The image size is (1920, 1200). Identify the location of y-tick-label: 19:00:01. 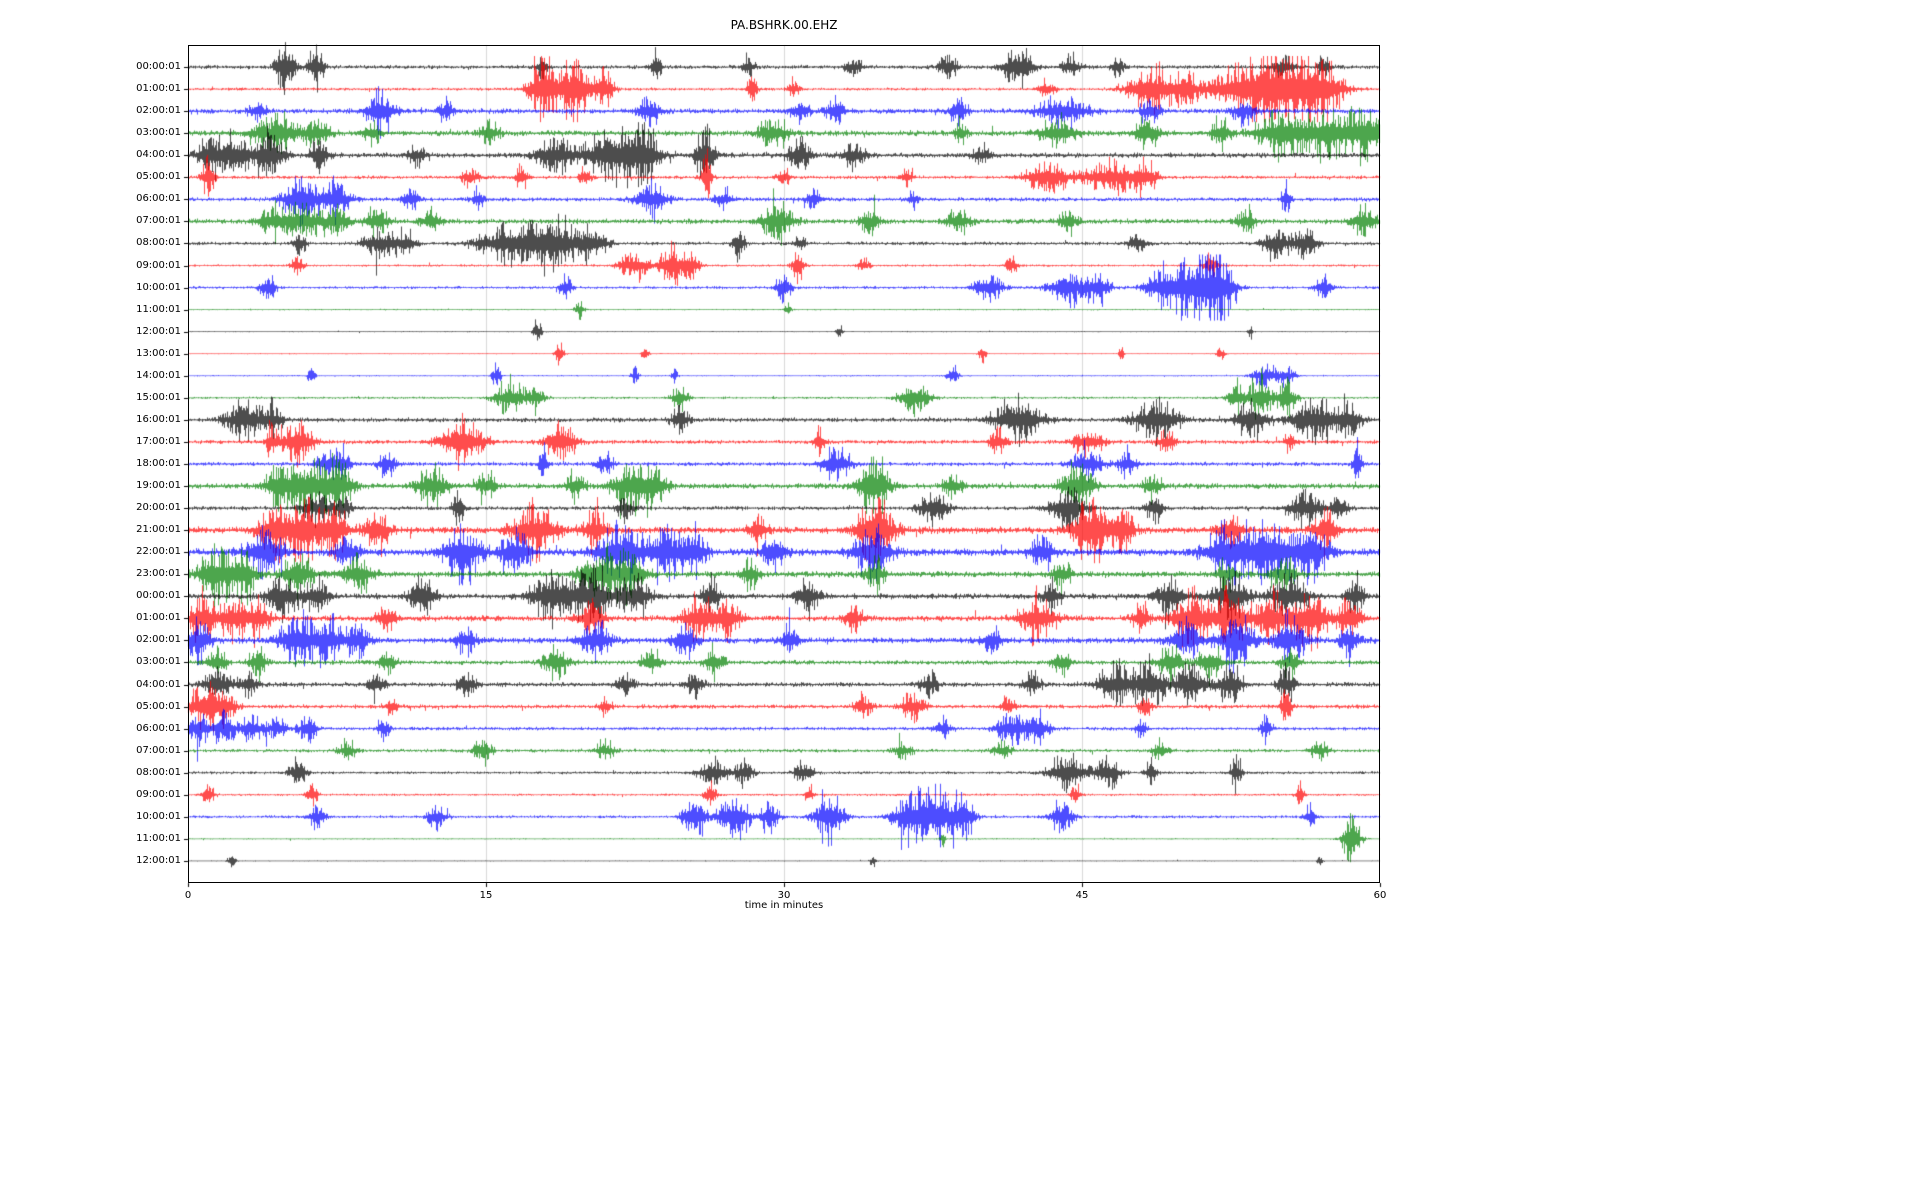
(158, 485).